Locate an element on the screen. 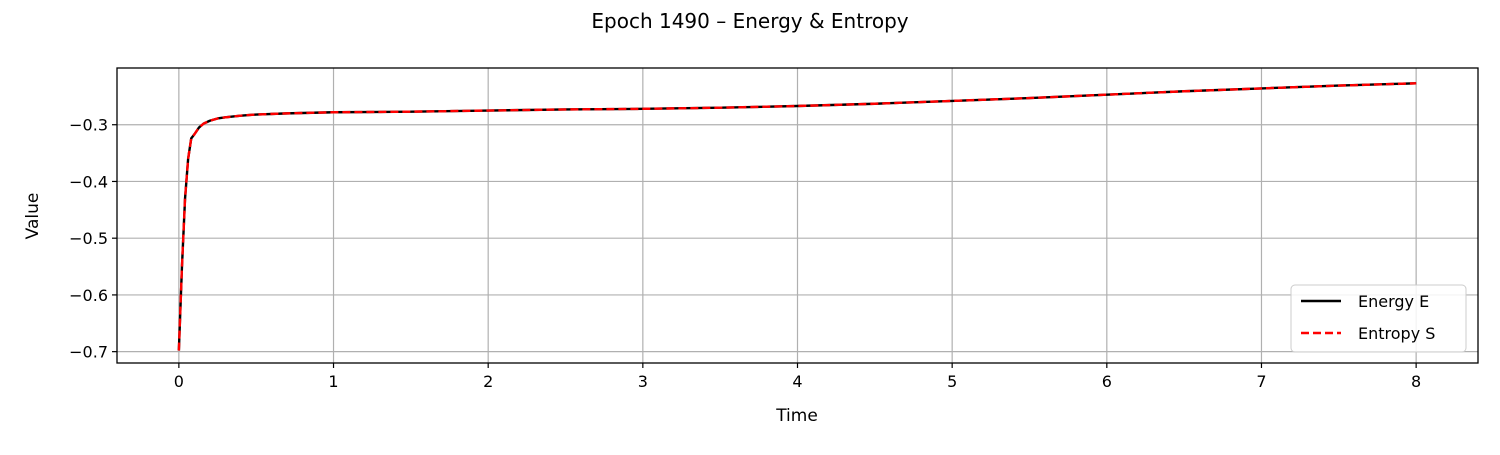 This screenshot has width=1500, height=455. y-tick-label: −0.4 is located at coordinates (88, 181).